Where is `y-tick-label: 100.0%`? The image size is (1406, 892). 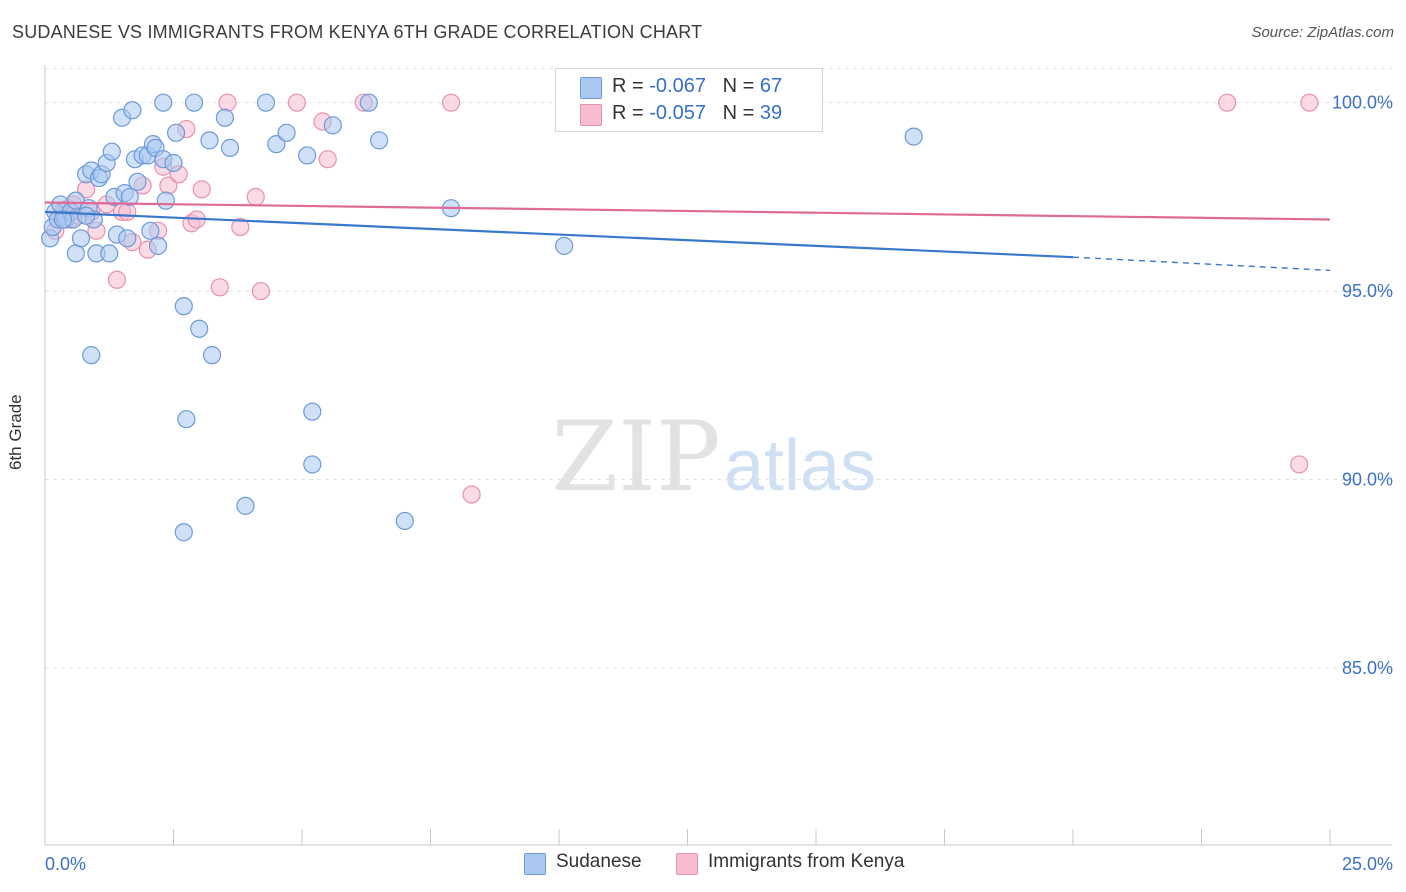 y-tick-label: 100.0% is located at coordinates (1362, 103).